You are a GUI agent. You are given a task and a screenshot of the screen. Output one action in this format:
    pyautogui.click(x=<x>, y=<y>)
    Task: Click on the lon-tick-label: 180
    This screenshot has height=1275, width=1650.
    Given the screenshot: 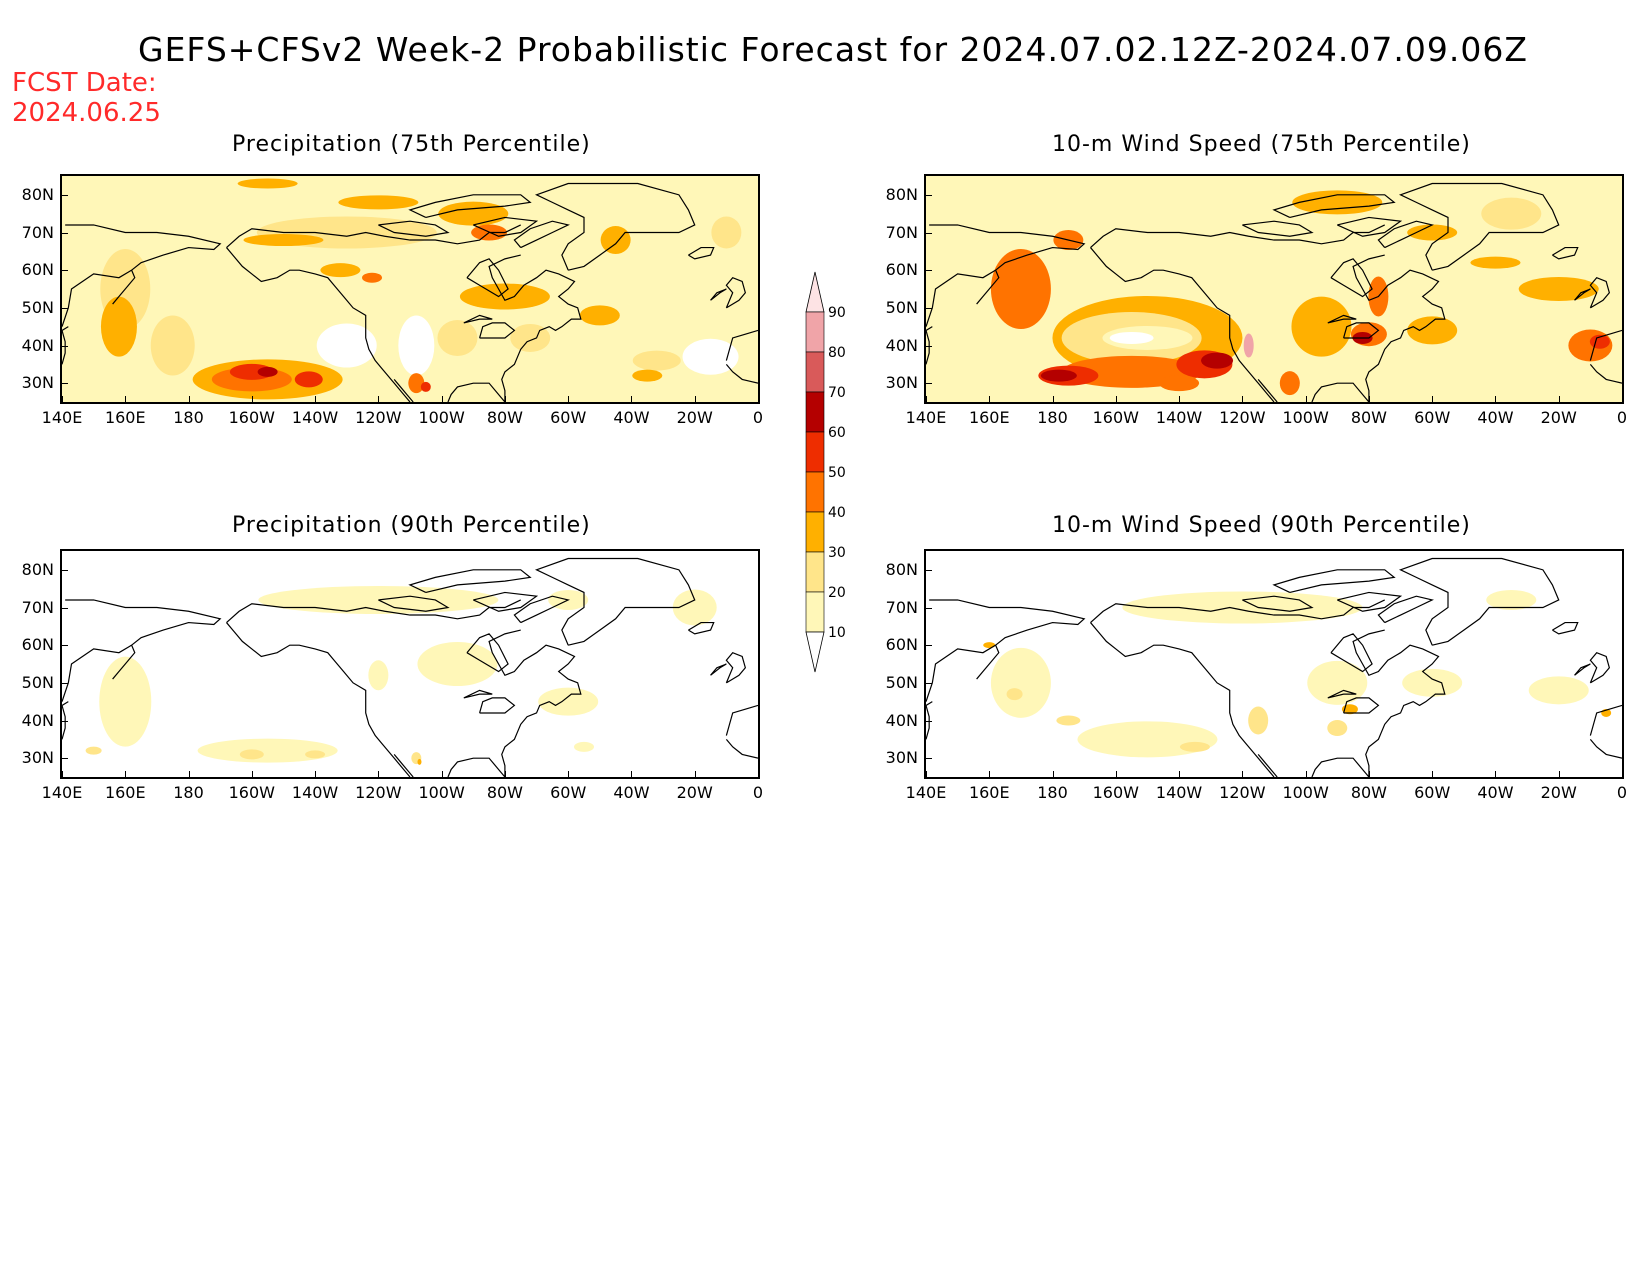 What is the action you would take?
    pyautogui.click(x=1052, y=792)
    